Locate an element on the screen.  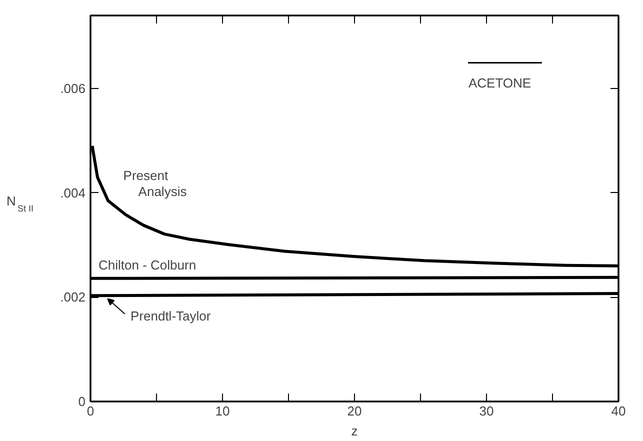
series-label: Prendtl-Taylor is located at coordinates (171, 316).